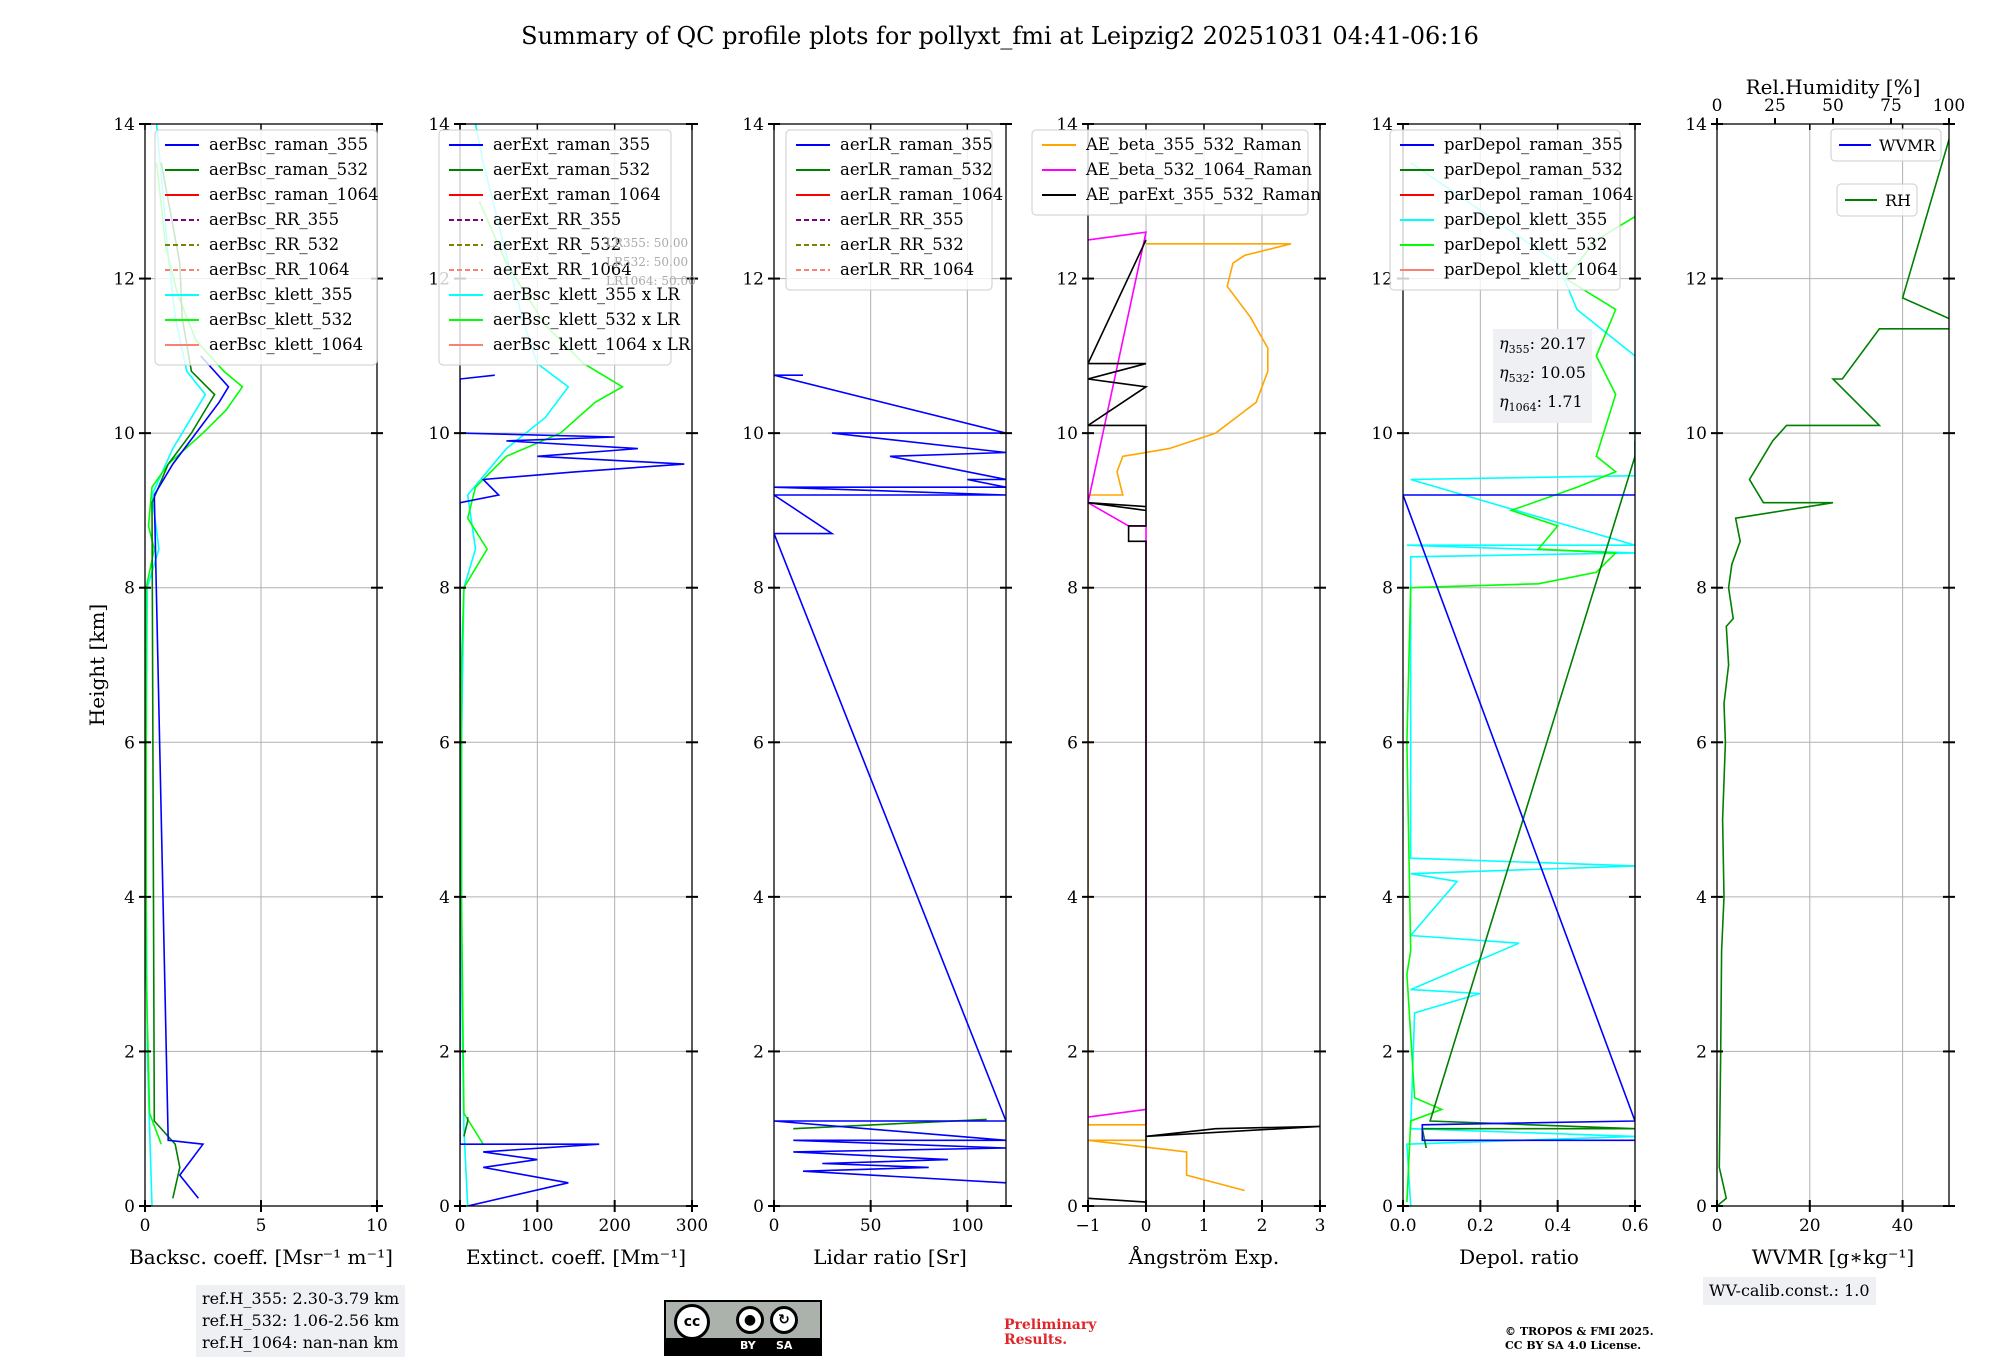 This screenshot has width=2000, height=1360. What do you see at coordinates (1519, 1257) in the screenshot?
I see `x-axis-label: Depol. ratio` at bounding box center [1519, 1257].